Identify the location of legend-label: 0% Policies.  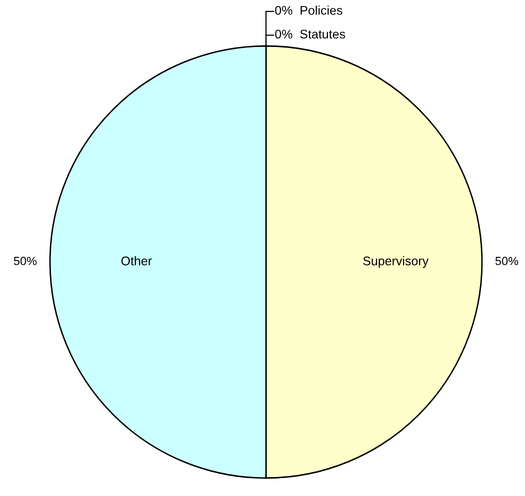
(308, 10).